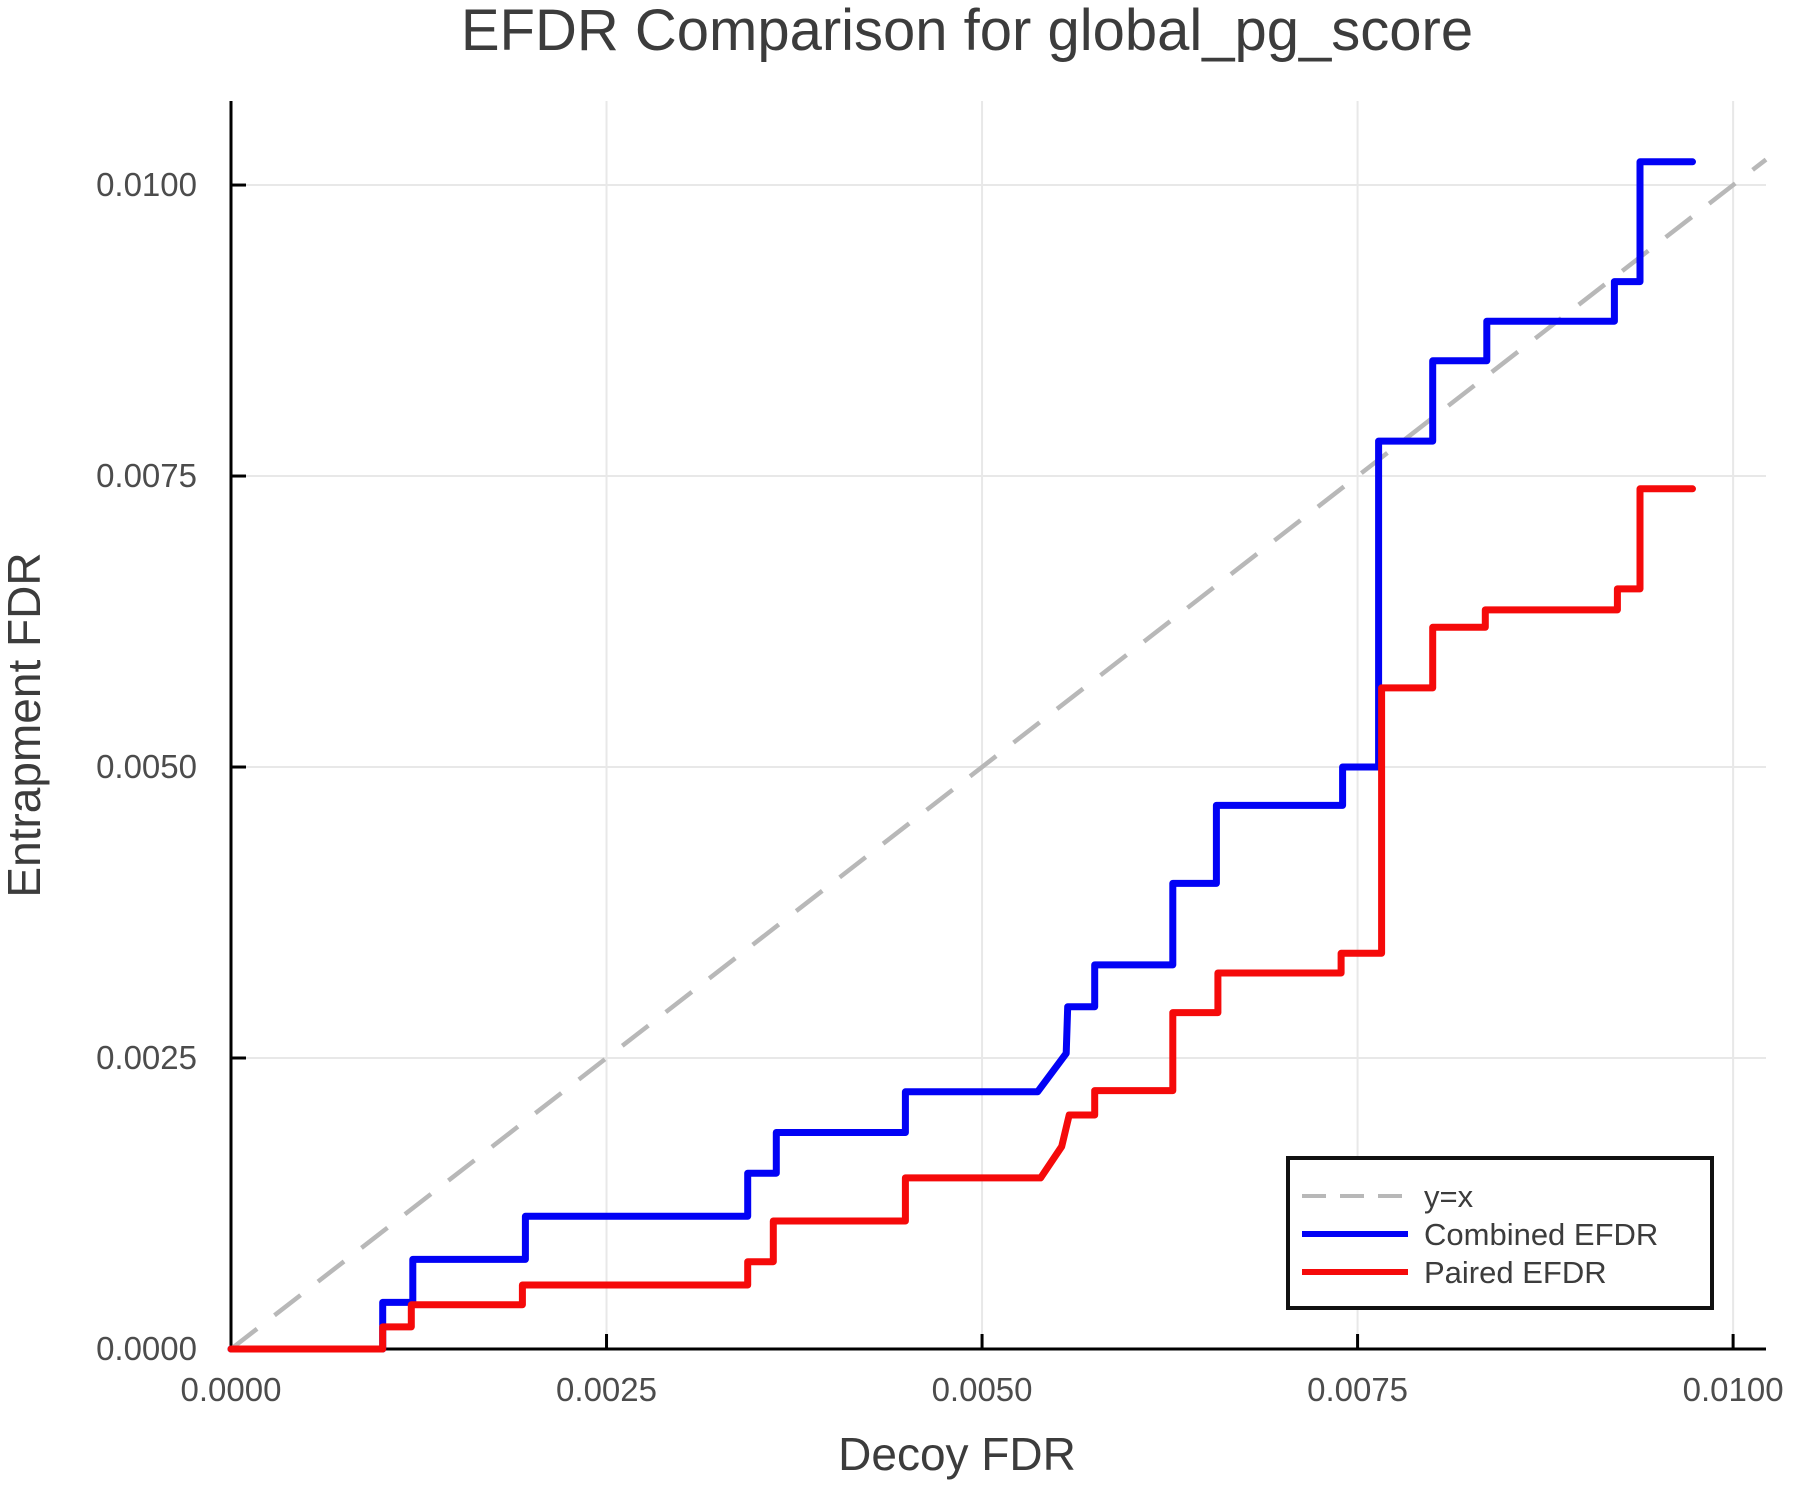  Describe the element at coordinates (957, 1454) in the screenshot. I see `x-axis-label: Decoy FDR` at that location.